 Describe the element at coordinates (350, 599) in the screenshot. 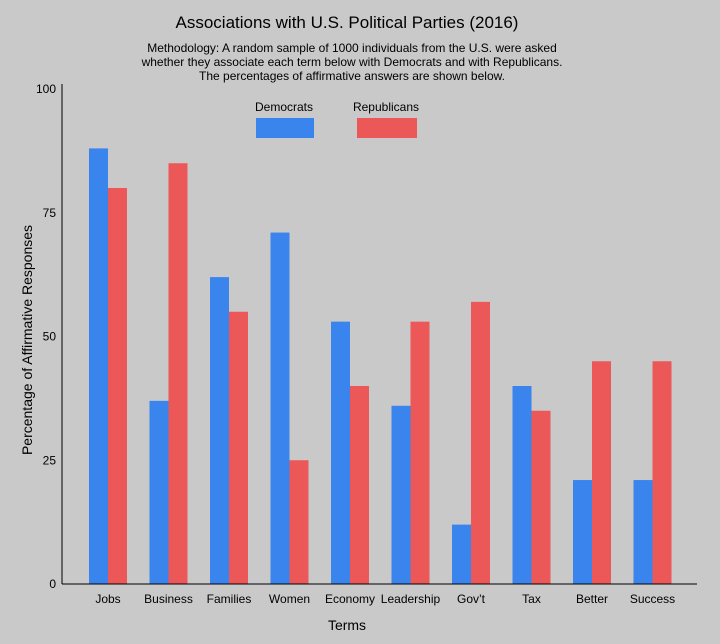

I see `x-tick-label: Economy` at that location.